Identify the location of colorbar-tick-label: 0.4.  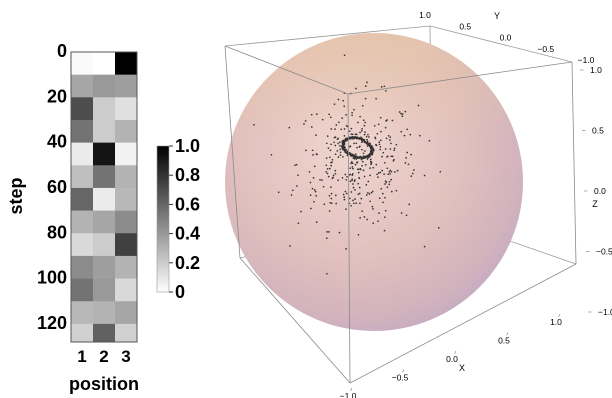
(187, 234).